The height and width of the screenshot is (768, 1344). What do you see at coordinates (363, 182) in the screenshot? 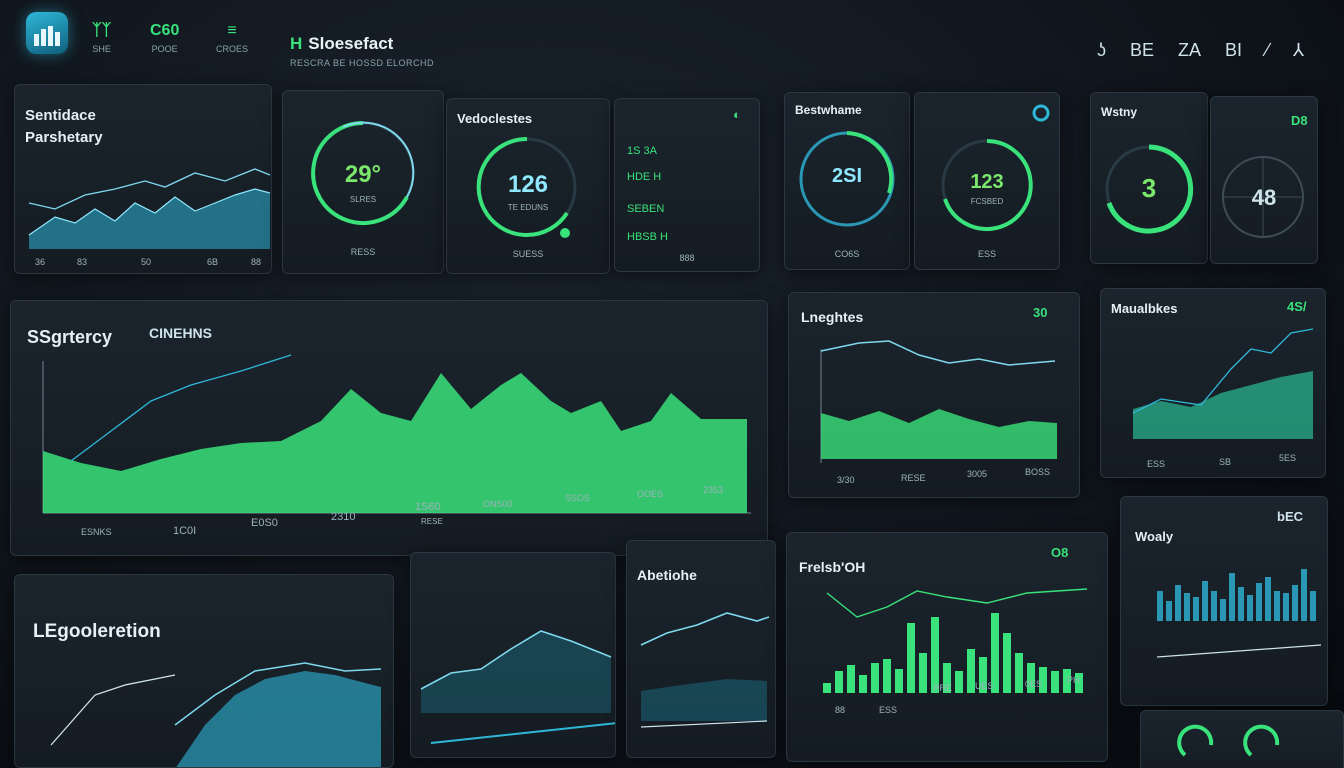
I see `gauge-panel-1: 29° SLRES RESS` at bounding box center [363, 182].